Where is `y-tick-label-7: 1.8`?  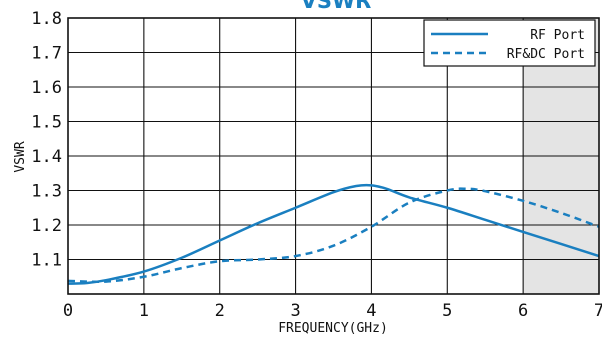
y-tick-label-7: 1.8 is located at coordinates (46, 19).